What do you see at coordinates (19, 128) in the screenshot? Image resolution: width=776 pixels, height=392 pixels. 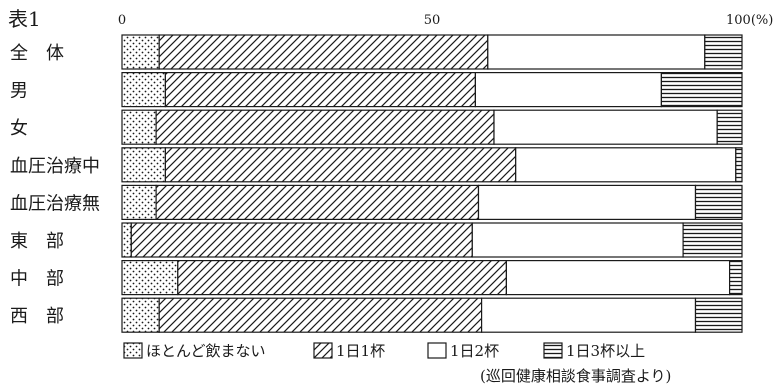 I see `category-label: 女` at bounding box center [19, 128].